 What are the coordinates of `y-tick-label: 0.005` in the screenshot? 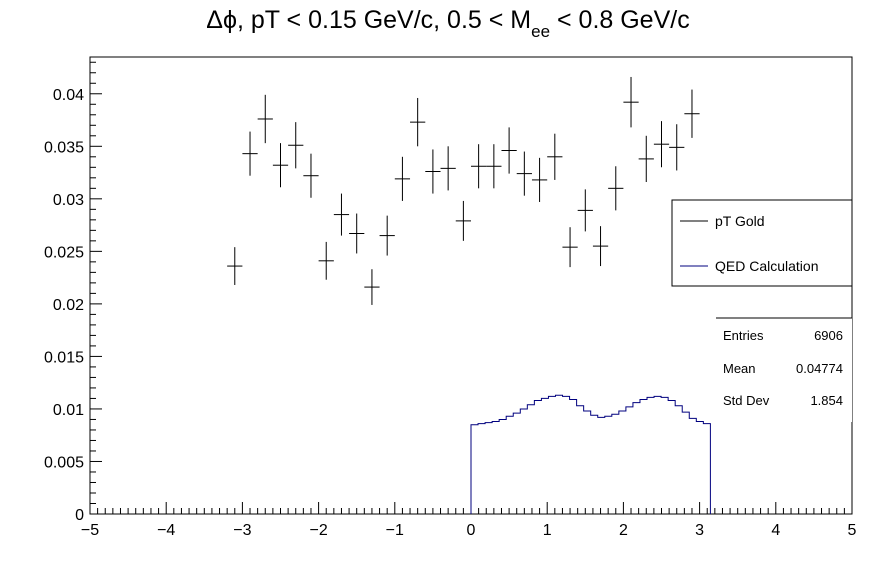 It's located at (64, 462).